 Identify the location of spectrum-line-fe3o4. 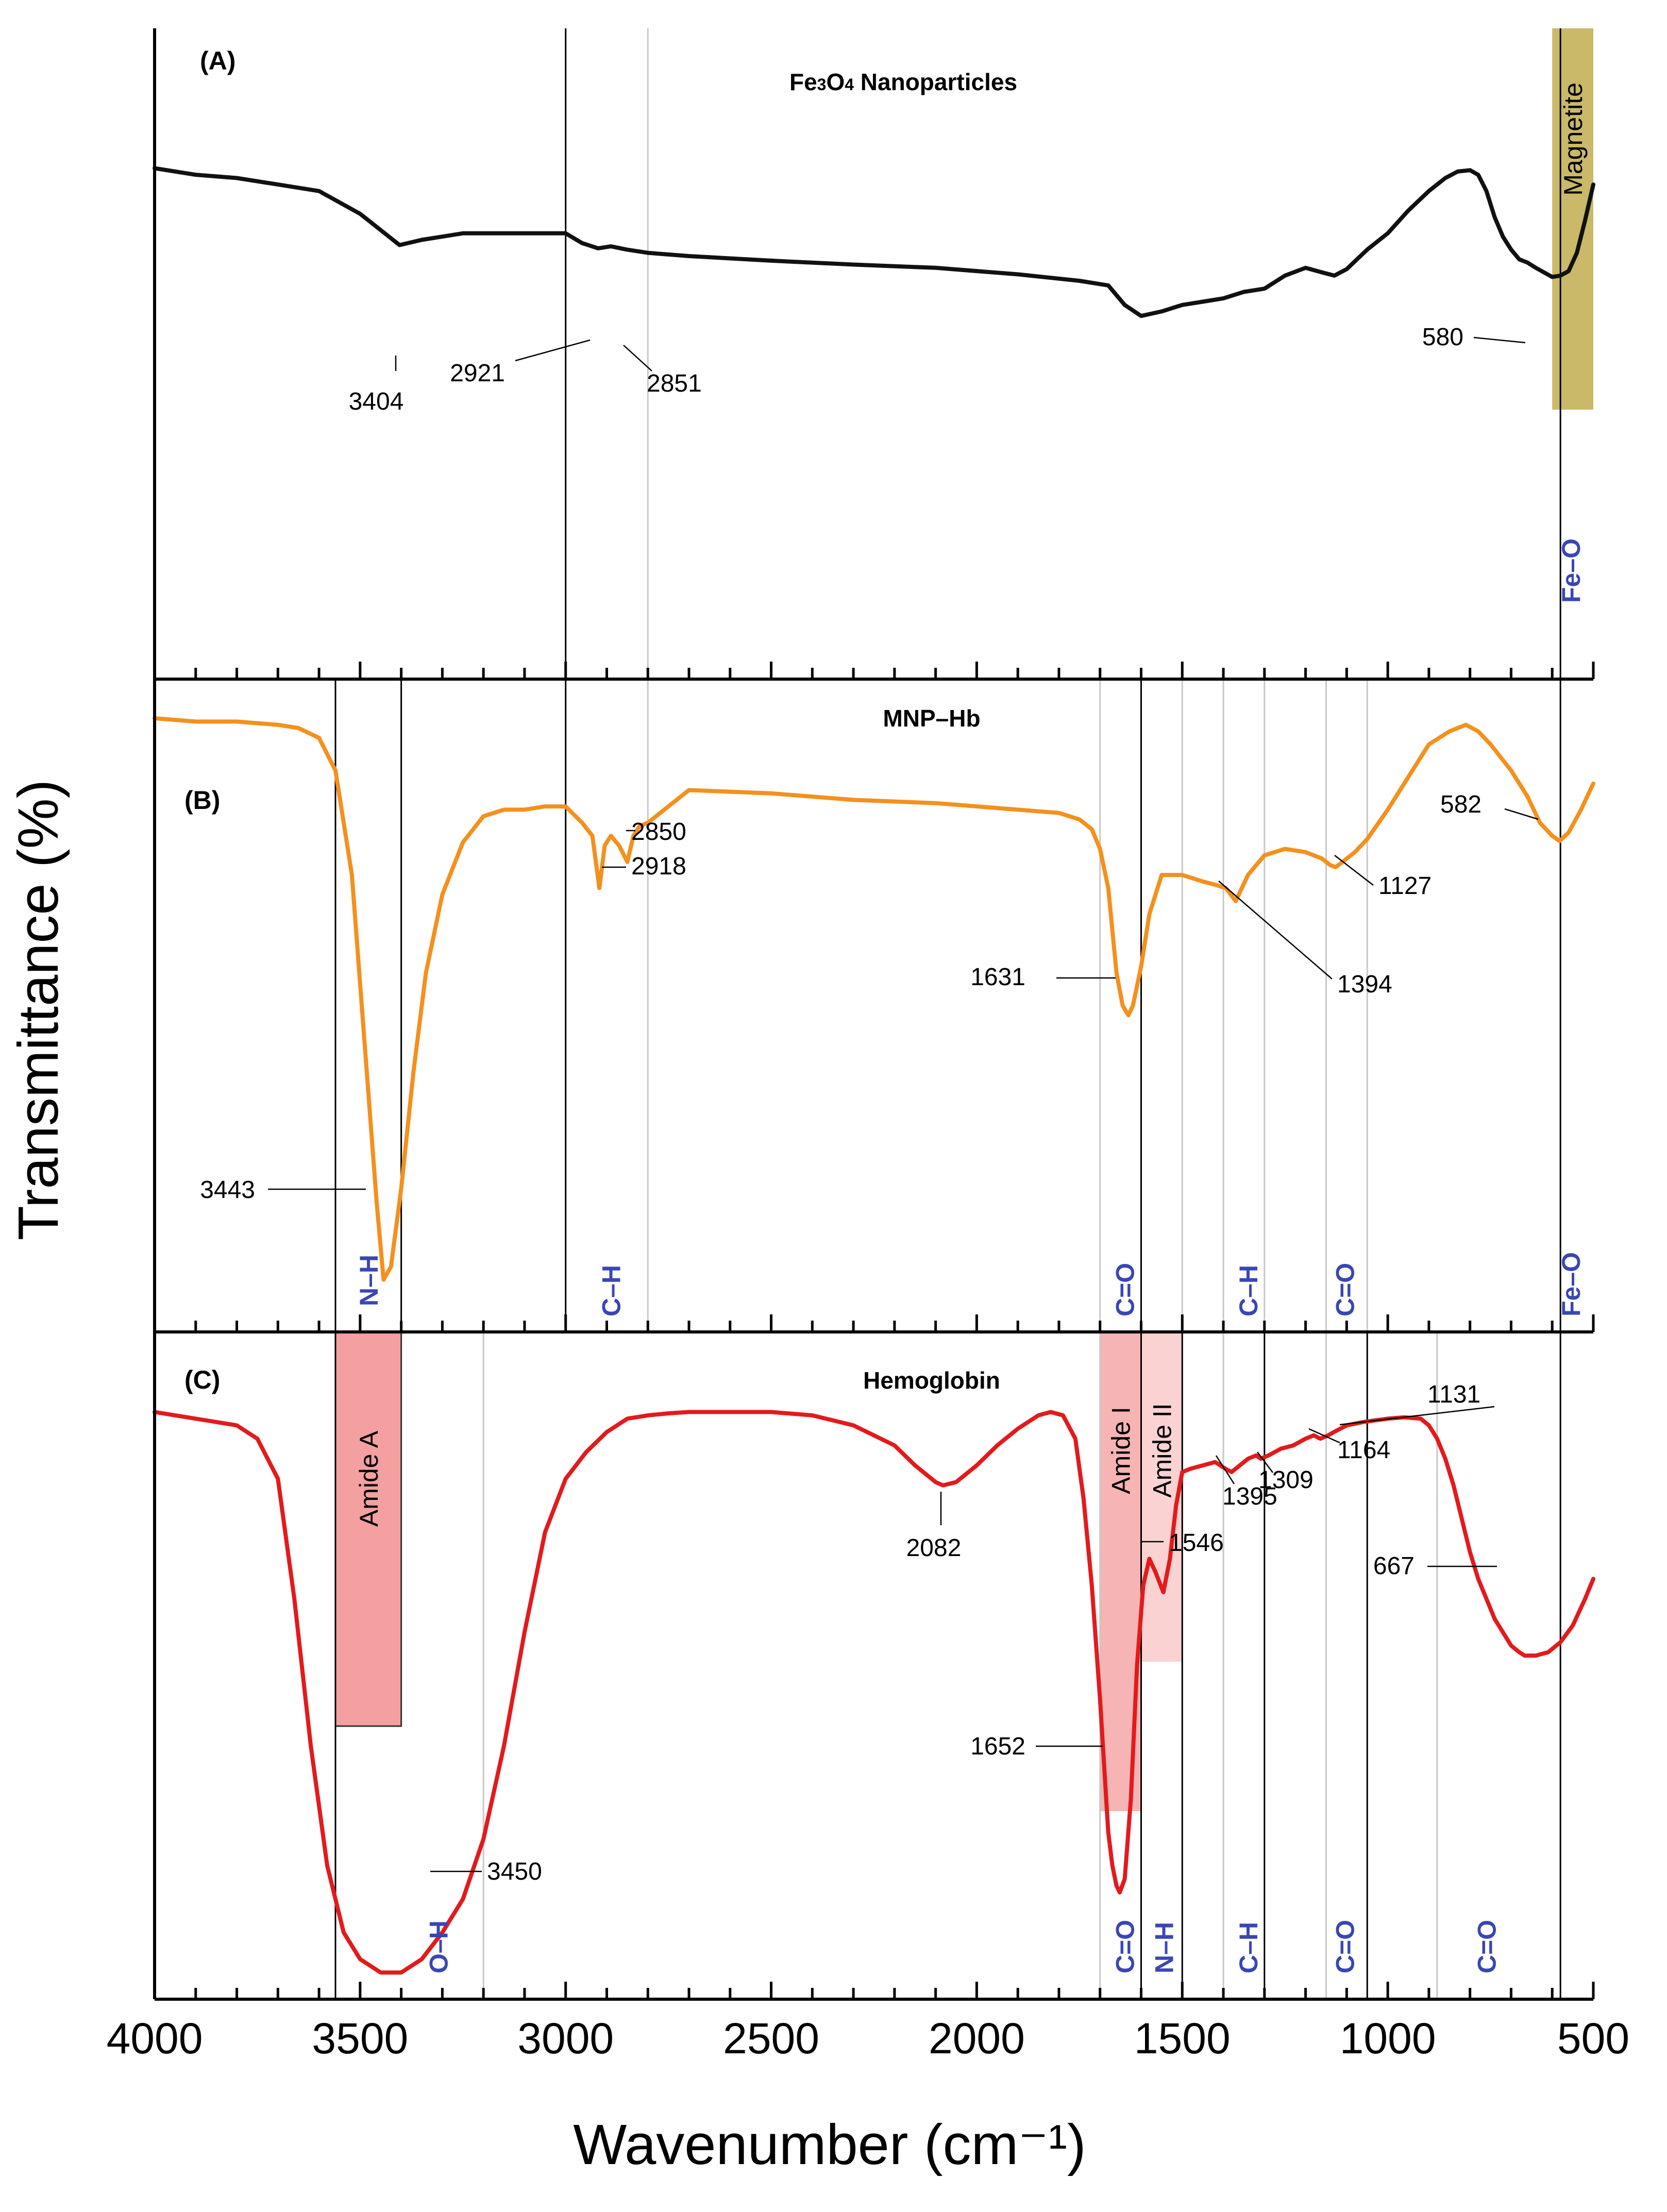
(874, 242).